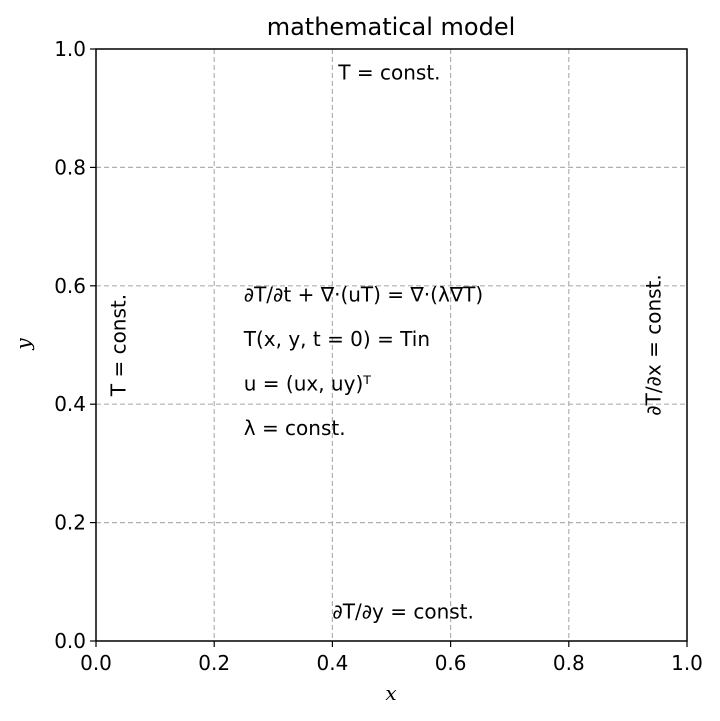 The image size is (720, 721). What do you see at coordinates (687, 663) in the screenshot?
I see `x-tick-label: 1.0` at bounding box center [687, 663].